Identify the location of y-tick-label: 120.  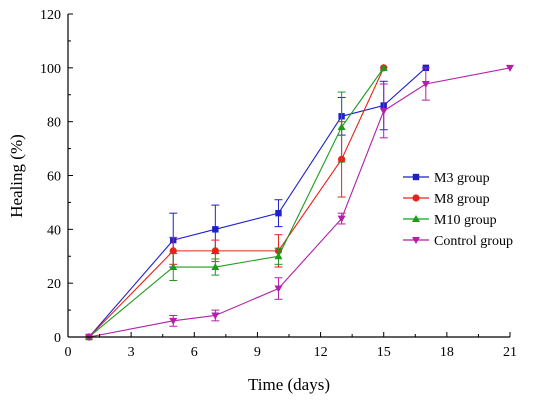
(50, 15).